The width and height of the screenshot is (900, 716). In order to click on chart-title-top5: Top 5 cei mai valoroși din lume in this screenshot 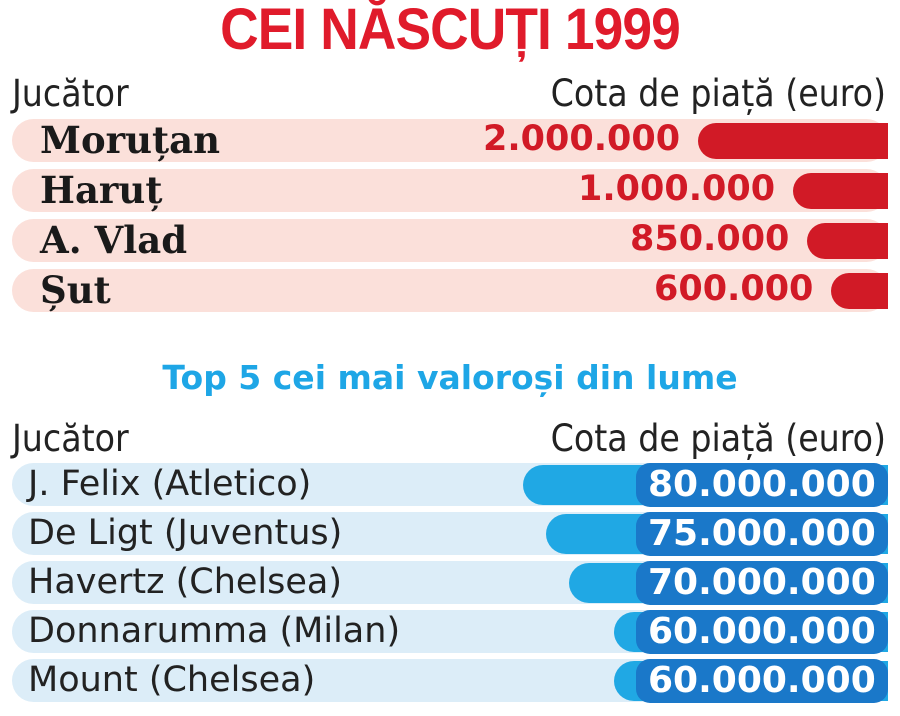, I will do `click(450, 377)`.